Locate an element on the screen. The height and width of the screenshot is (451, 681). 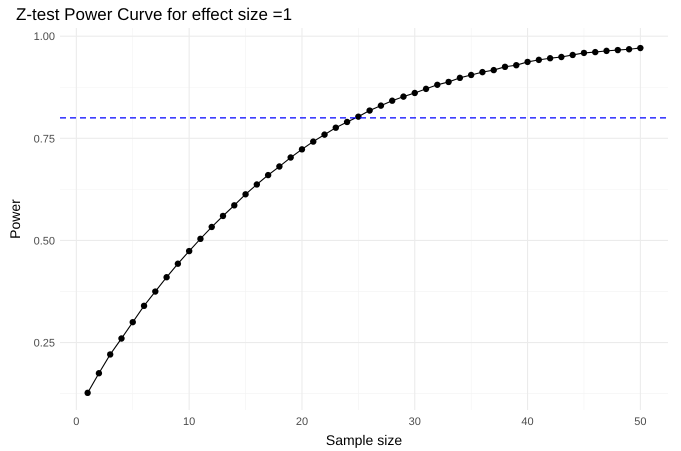
x-tick-label: 50 is located at coordinates (640, 422).